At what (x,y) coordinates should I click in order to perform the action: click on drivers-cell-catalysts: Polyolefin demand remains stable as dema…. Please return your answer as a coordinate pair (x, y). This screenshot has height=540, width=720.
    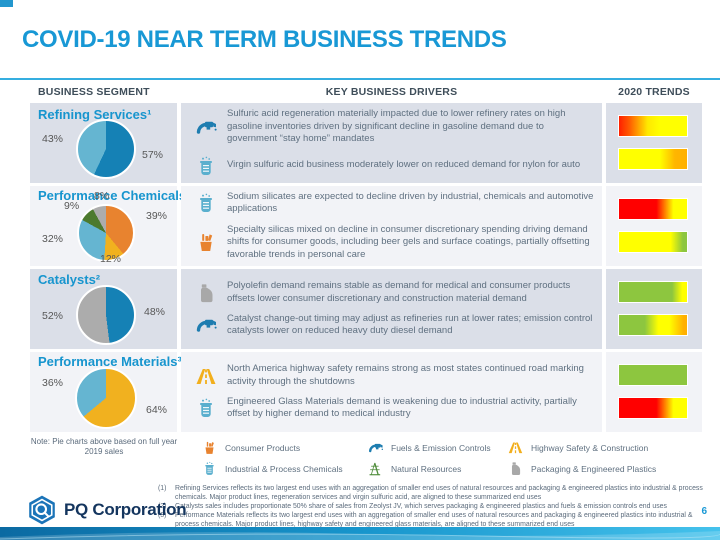
    Looking at the image, I should click on (391, 309).